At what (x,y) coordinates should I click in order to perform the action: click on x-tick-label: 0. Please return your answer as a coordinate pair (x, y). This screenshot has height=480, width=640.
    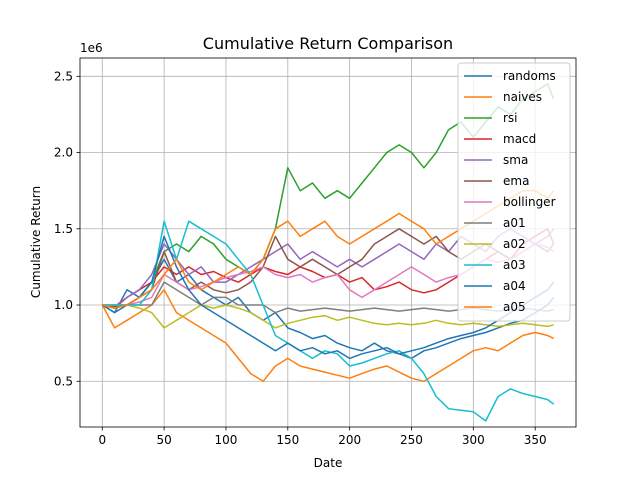
    Looking at the image, I should click on (102, 440).